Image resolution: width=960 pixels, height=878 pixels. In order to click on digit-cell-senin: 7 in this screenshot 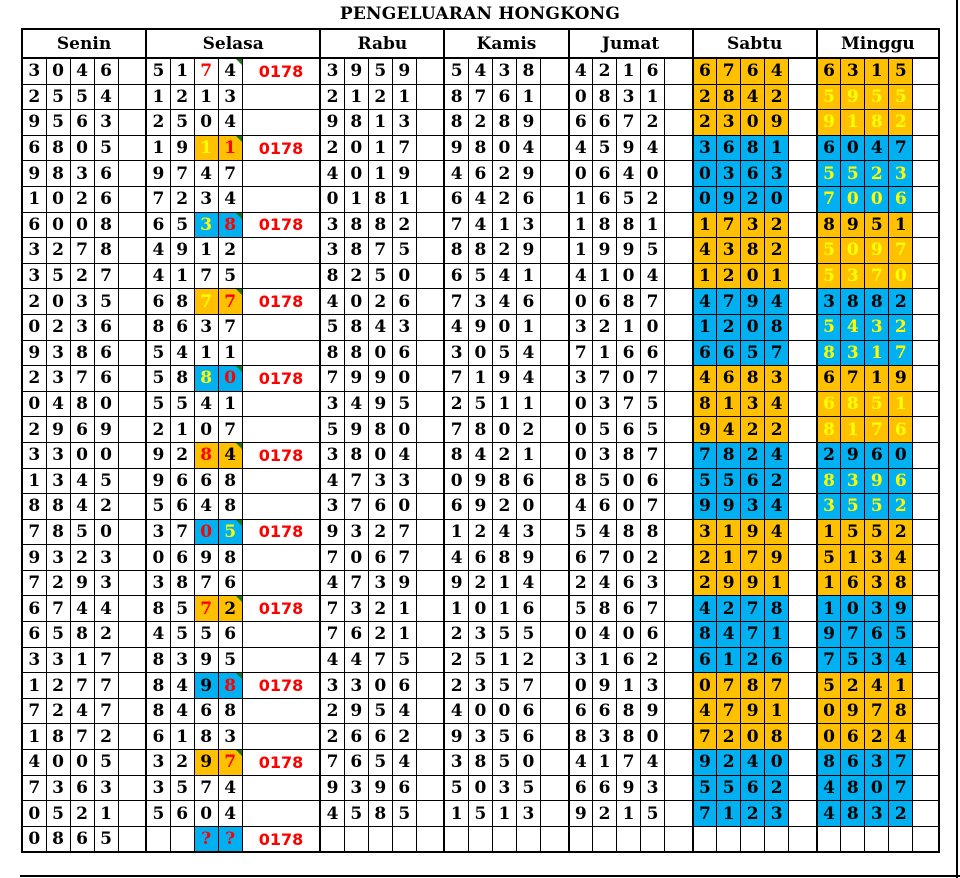, I will do `click(82, 250)`.